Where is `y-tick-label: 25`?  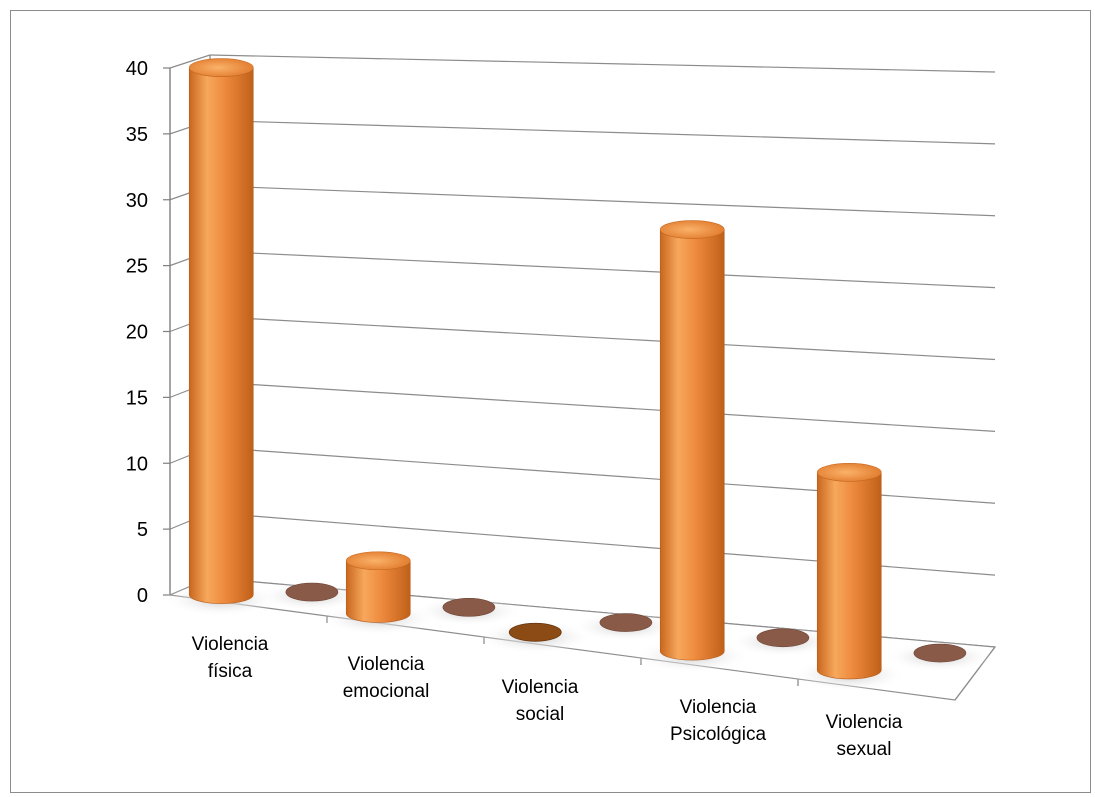 y-tick-label: 25 is located at coordinates (137, 267).